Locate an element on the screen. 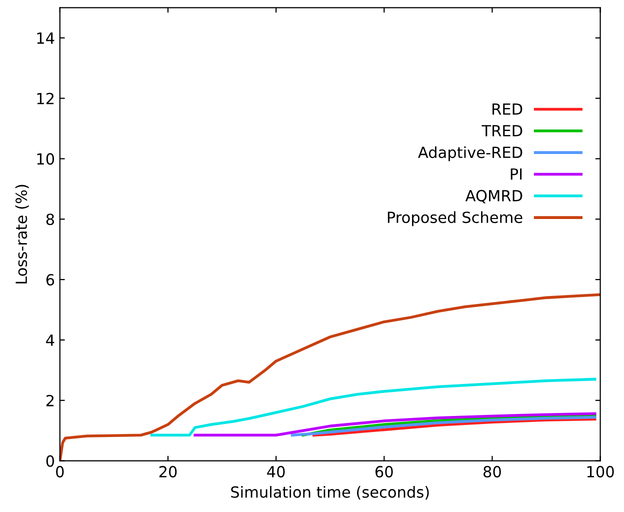  x-tick-label: 40 is located at coordinates (276, 472).